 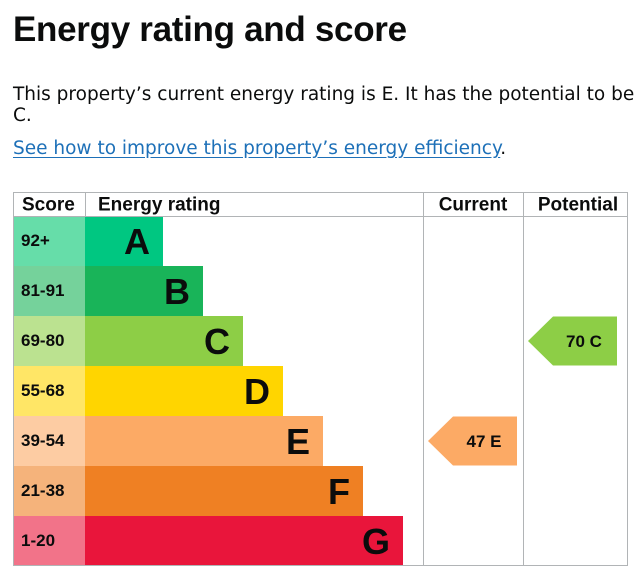 What do you see at coordinates (144, 291) in the screenshot?
I see `rating-bar-b` at bounding box center [144, 291].